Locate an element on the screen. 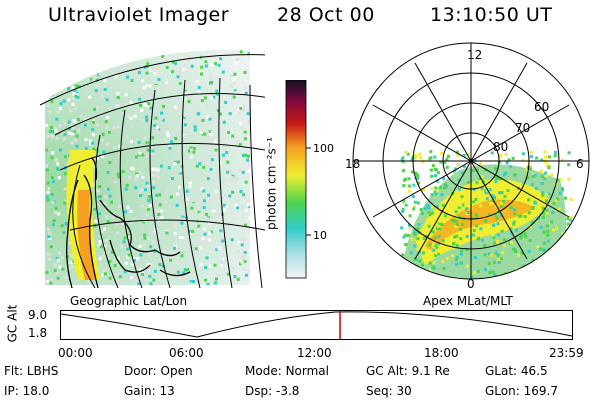 The width and height of the screenshot is (600, 400). timeline-x-0600: 06:00 is located at coordinates (186, 353).